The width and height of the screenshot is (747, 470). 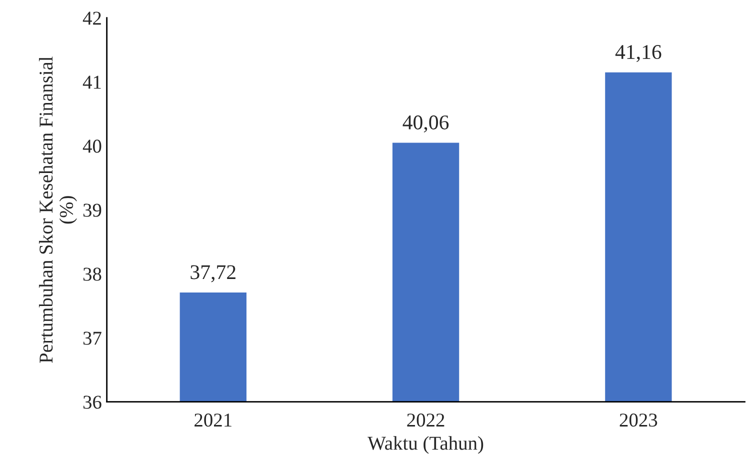 I want to click on y-tick-label: 36, so click(x=92, y=402).